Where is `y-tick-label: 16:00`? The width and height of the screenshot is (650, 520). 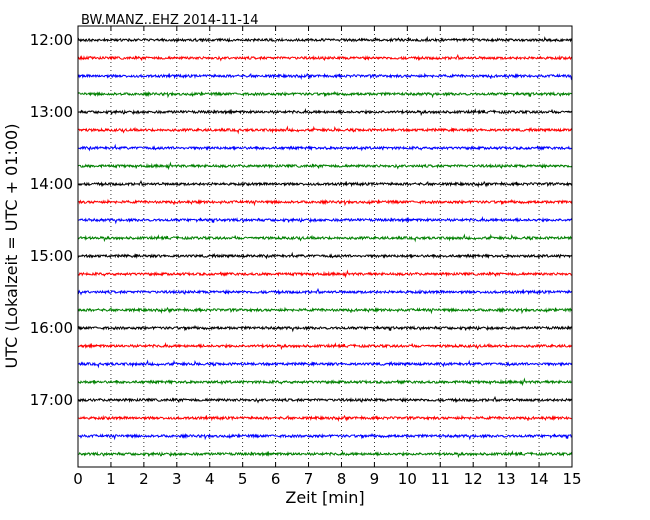 y-tick-label: 16:00 is located at coordinates (51, 328).